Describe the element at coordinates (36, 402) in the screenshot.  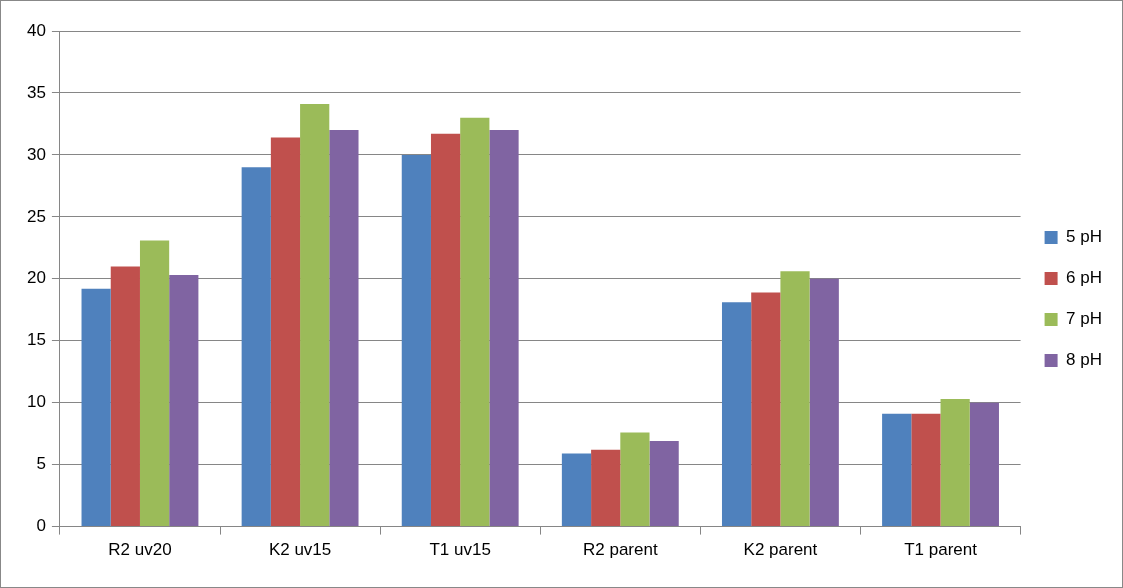
I see `y-tick-label: 10` at that location.